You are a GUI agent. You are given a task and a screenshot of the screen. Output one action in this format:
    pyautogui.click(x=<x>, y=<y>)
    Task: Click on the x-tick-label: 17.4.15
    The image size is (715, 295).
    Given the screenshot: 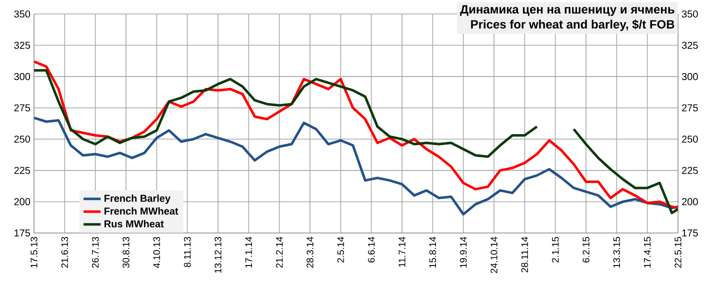 What is the action you would take?
    pyautogui.click(x=647, y=252)
    